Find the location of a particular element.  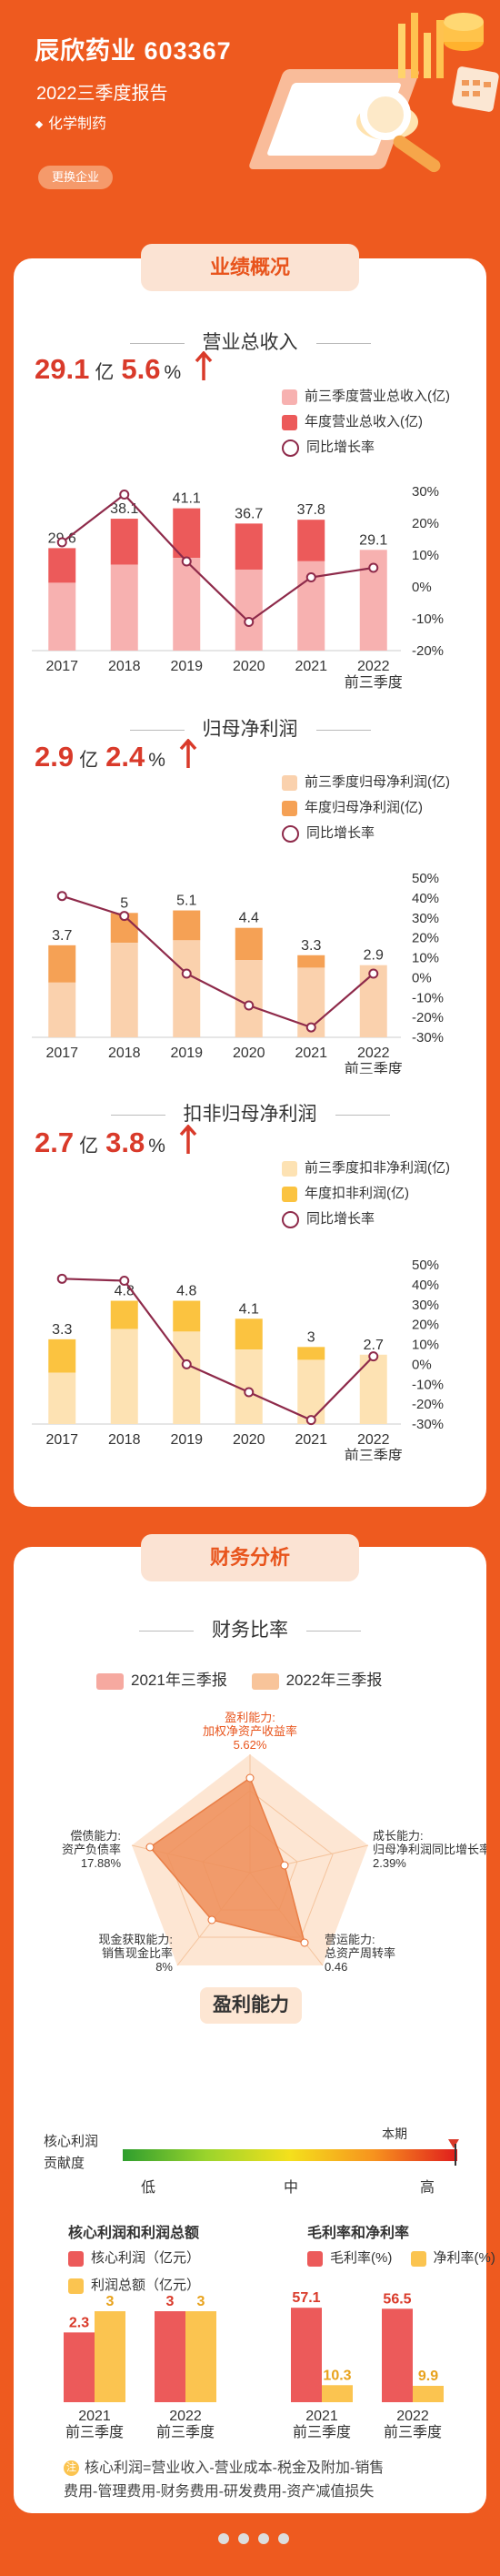

radar-label: 盈利能力: is located at coordinates (250, 1717).